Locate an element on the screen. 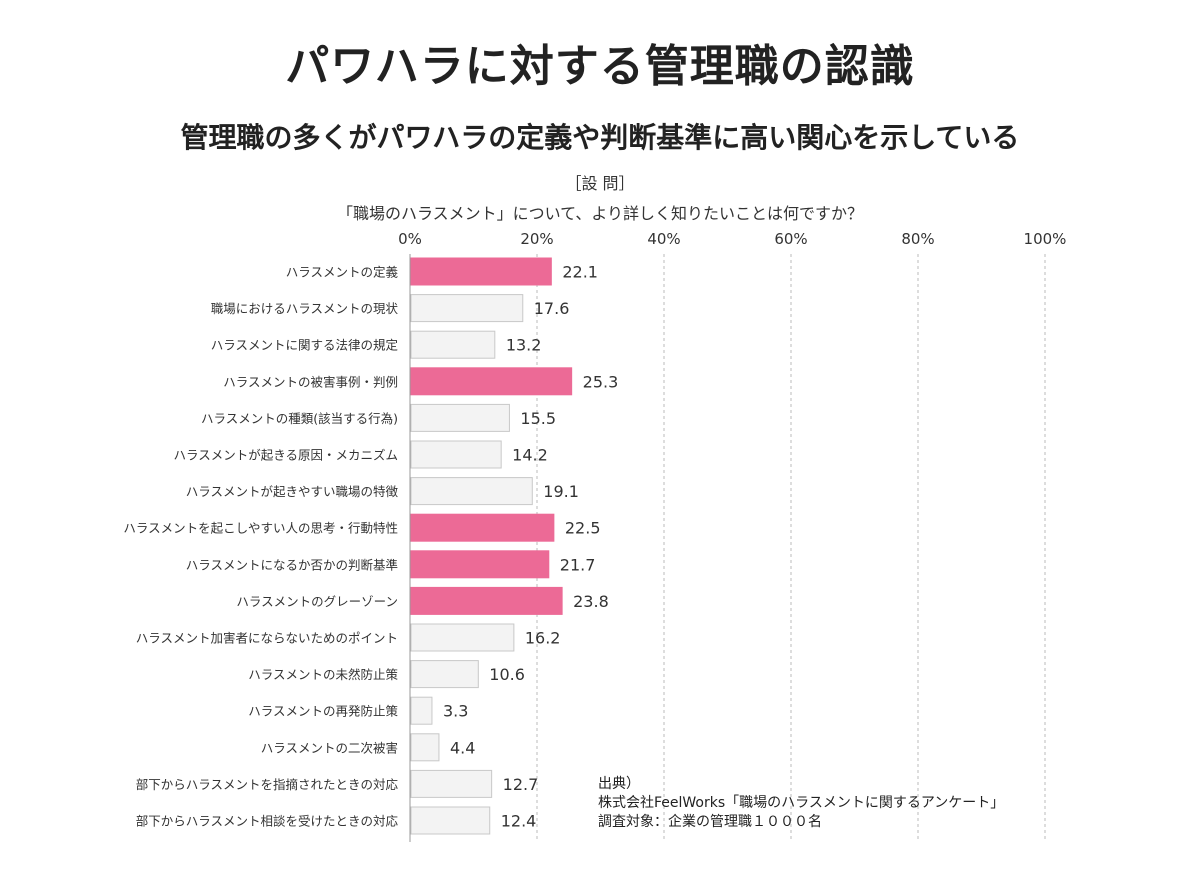 The width and height of the screenshot is (1200, 881). data-label: 13.2 is located at coordinates (524, 345).